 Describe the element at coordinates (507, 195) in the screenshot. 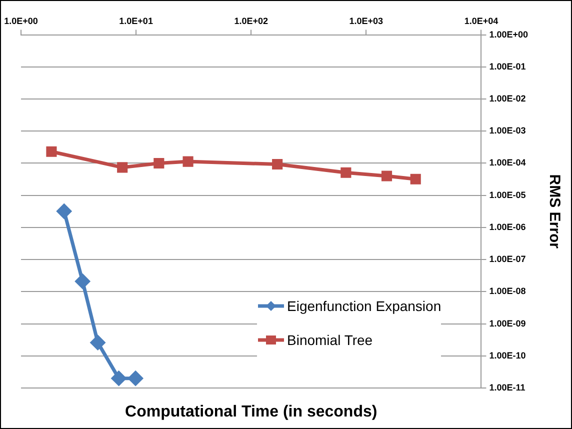

I see `y-tick-label: 1.00E-05` at that location.